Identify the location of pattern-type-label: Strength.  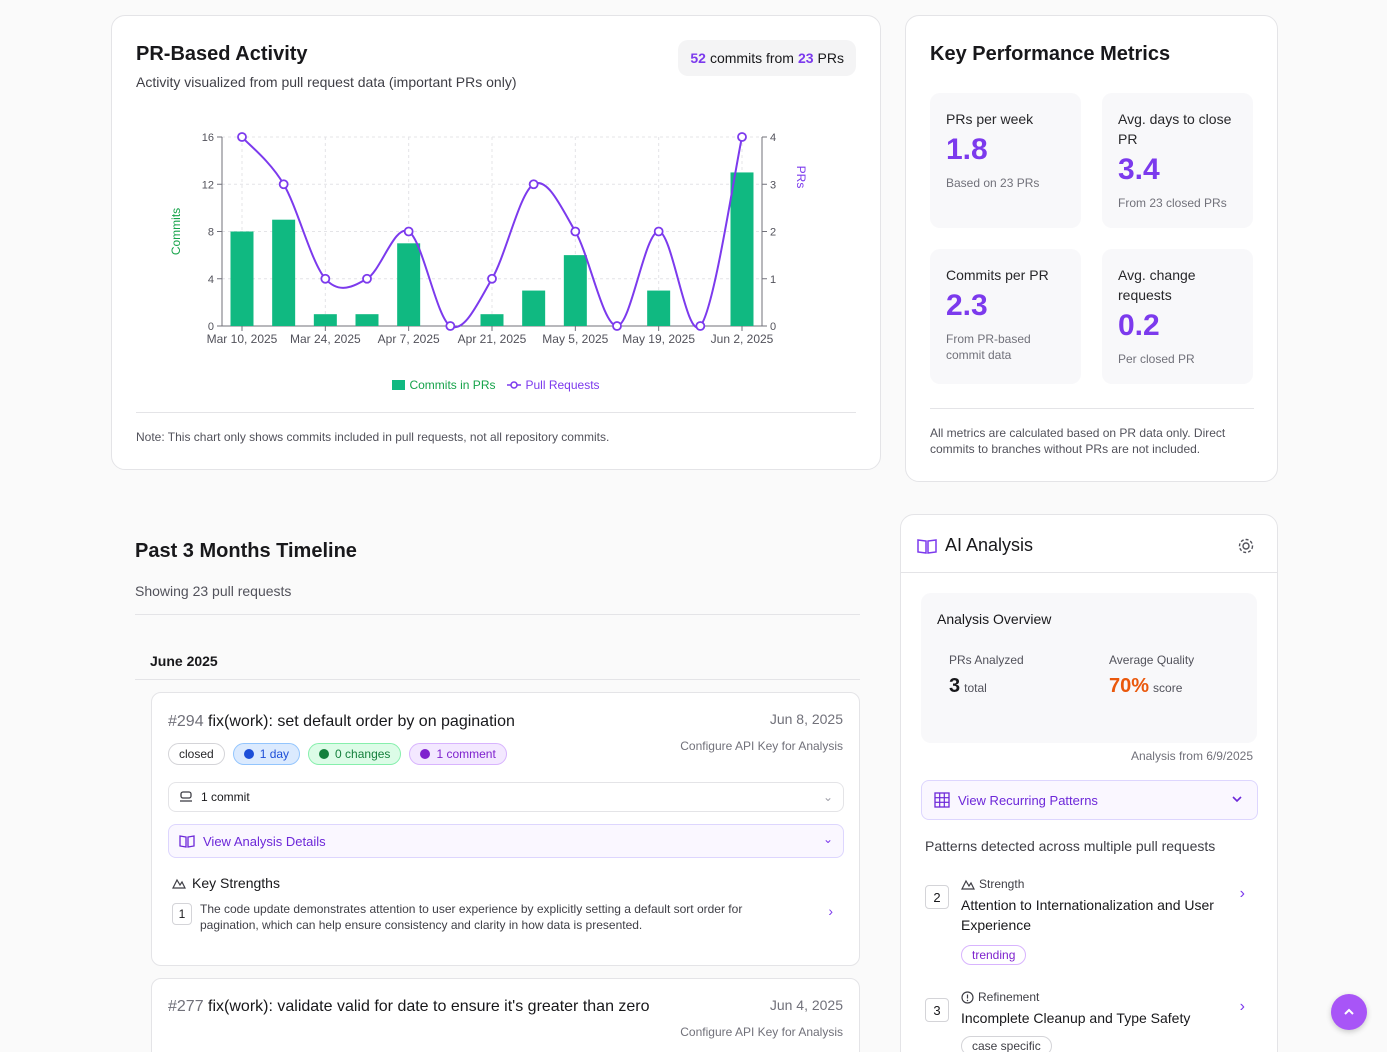
(1002, 884).